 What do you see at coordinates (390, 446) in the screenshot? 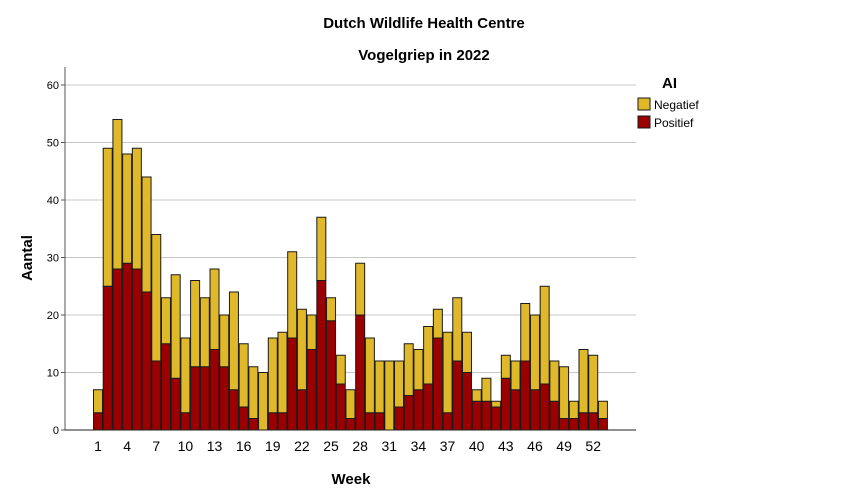
I see `x-tick-label: 31` at bounding box center [390, 446].